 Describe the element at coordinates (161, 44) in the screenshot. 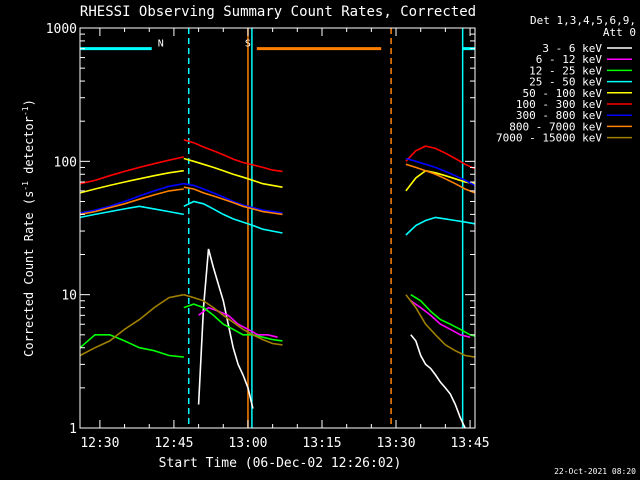

I see `flag-label-0: N` at that location.